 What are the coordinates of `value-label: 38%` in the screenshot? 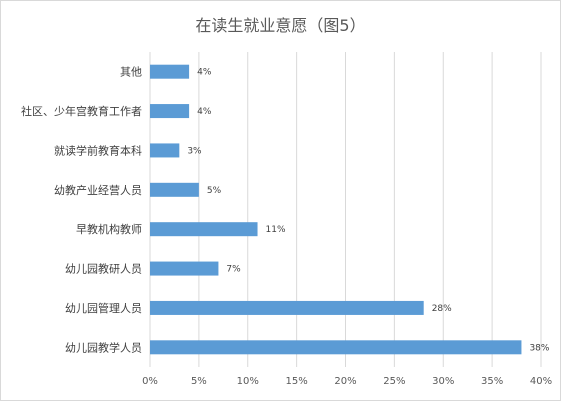 It's located at (539, 348).